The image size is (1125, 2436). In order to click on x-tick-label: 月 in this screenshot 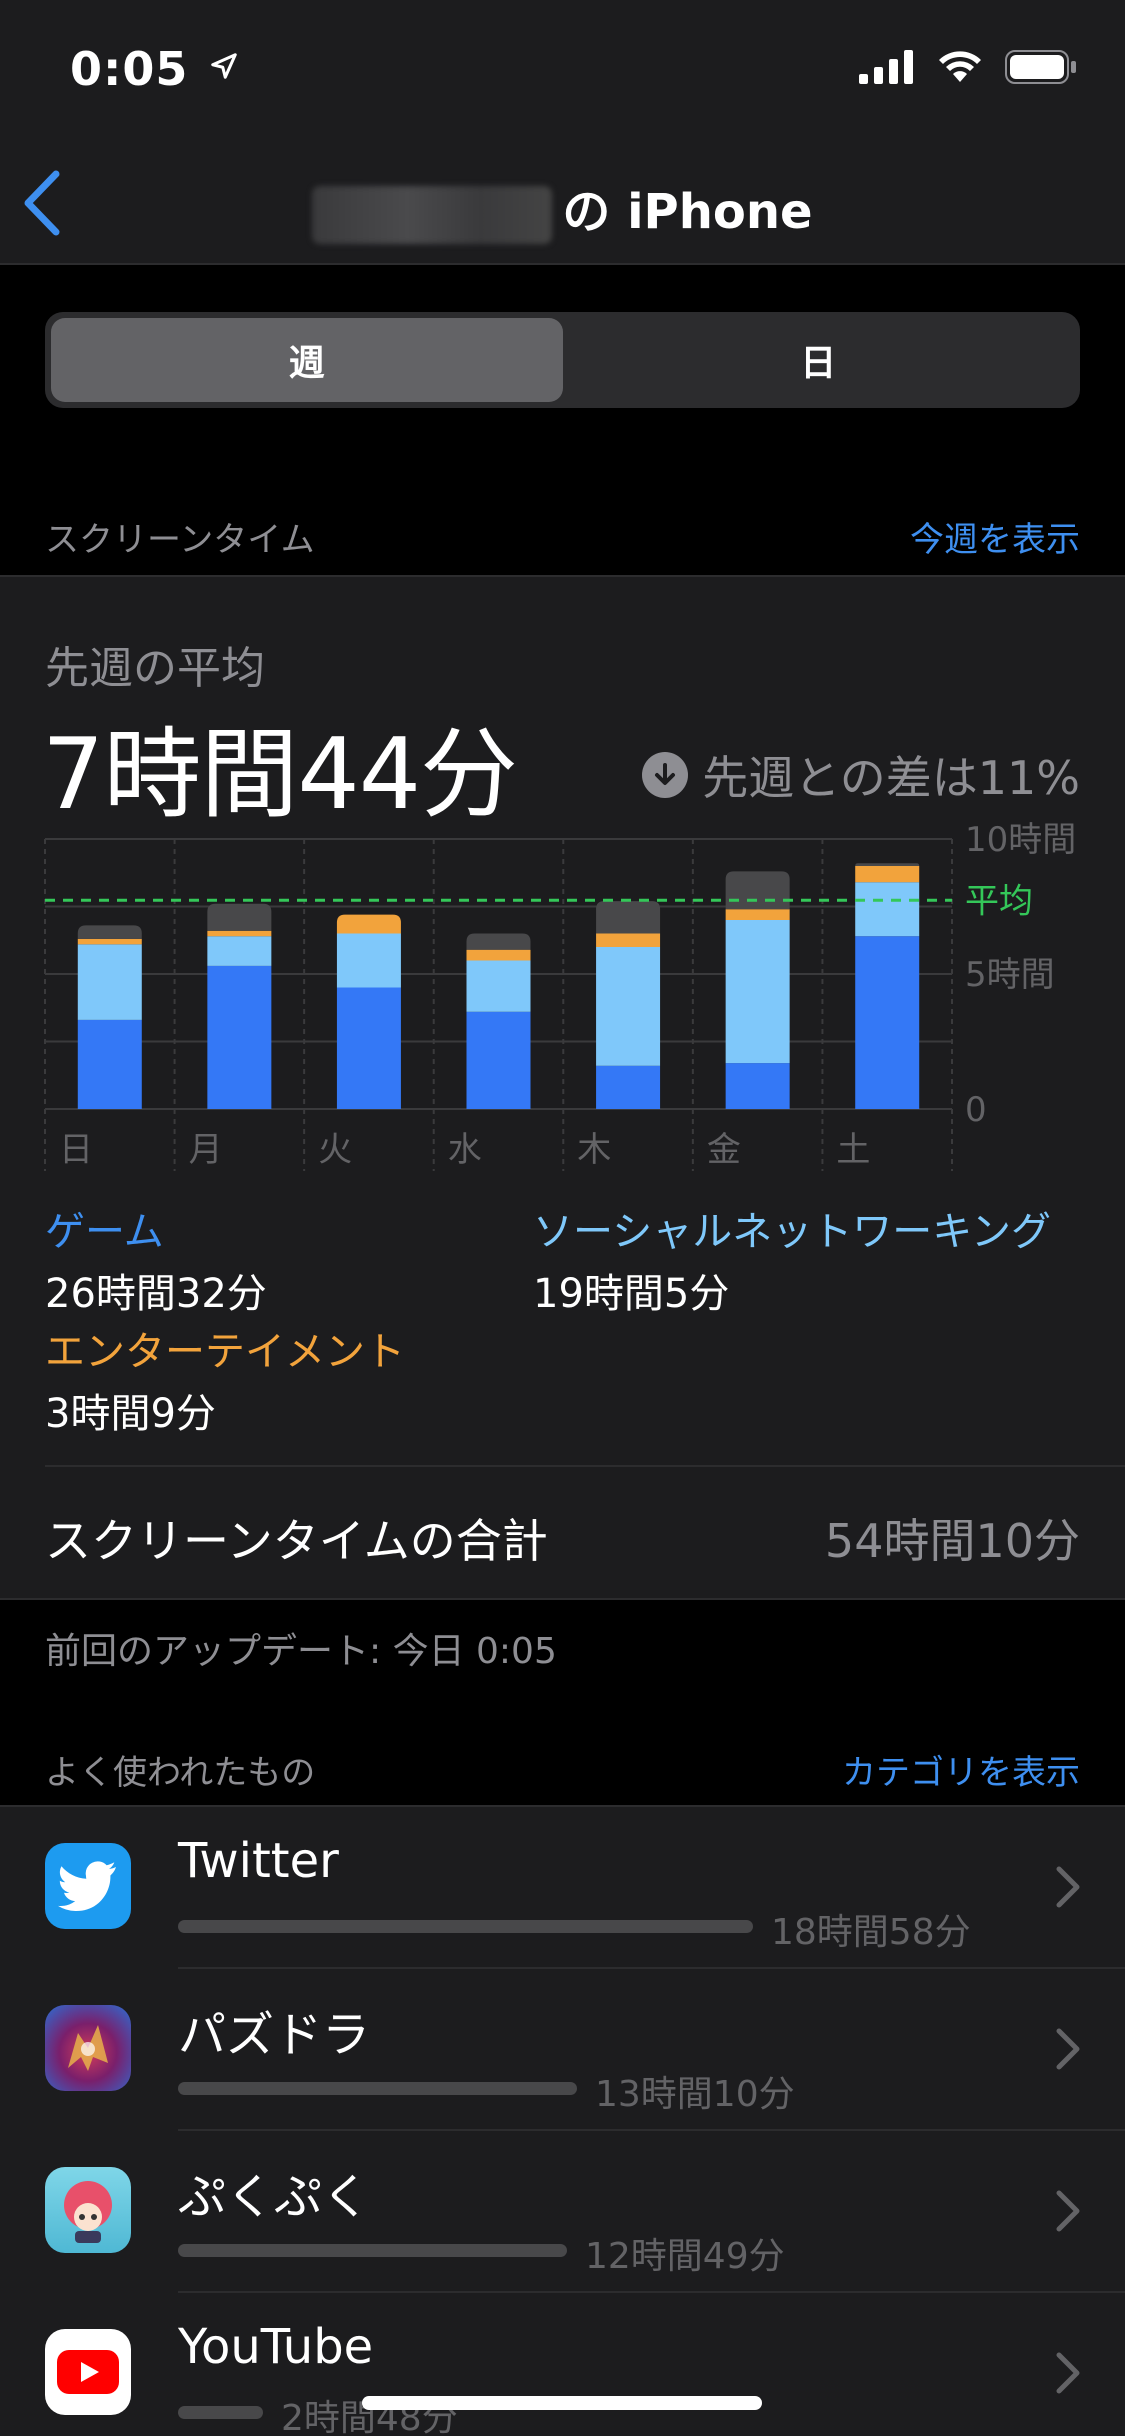, I will do `click(206, 1150)`.